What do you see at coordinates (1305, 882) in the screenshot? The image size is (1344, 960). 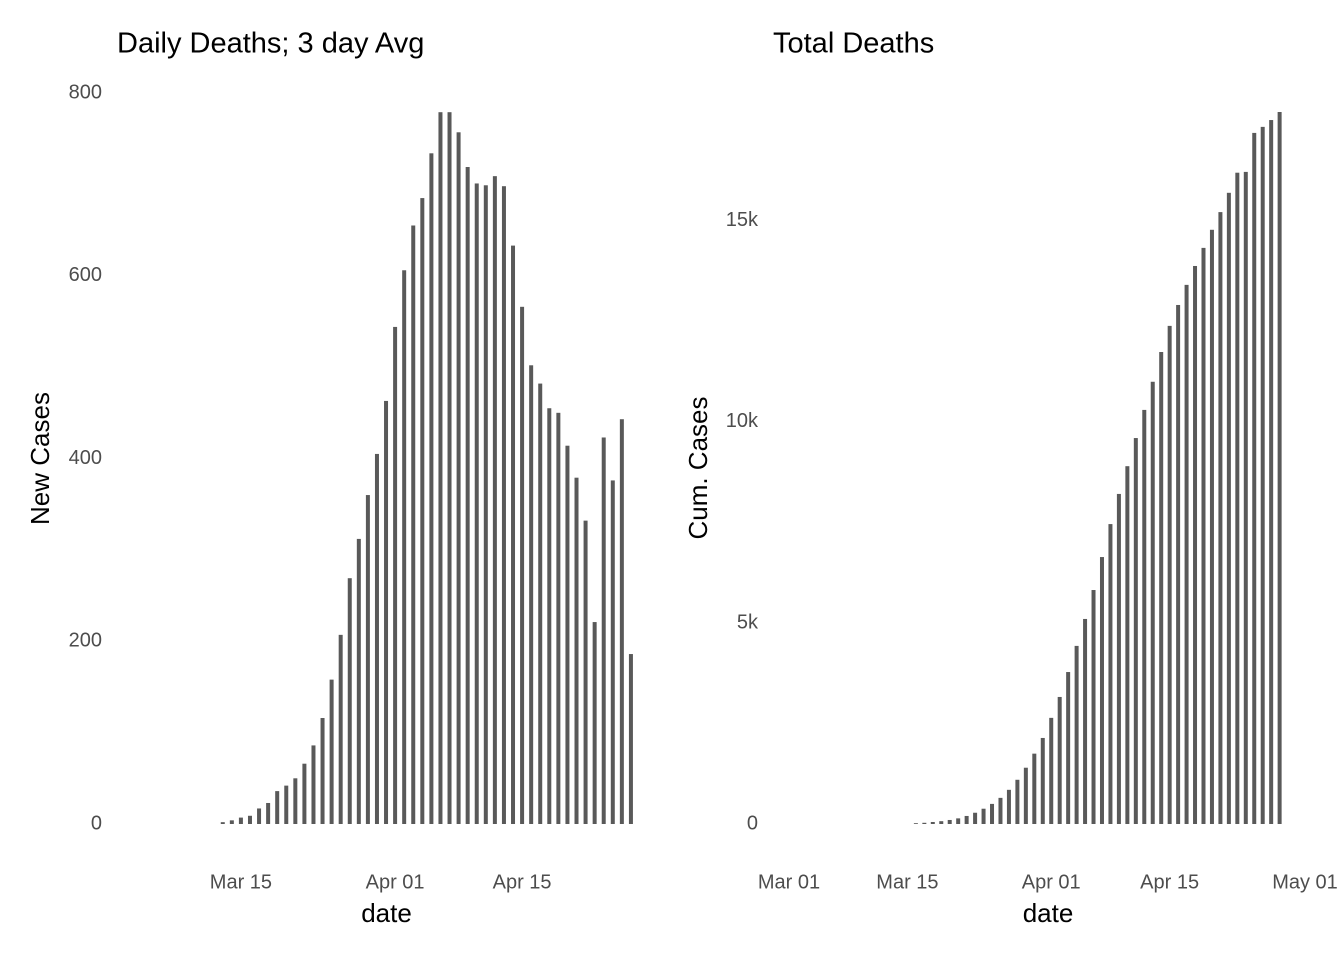 I see `x-tick-label: May 01` at bounding box center [1305, 882].